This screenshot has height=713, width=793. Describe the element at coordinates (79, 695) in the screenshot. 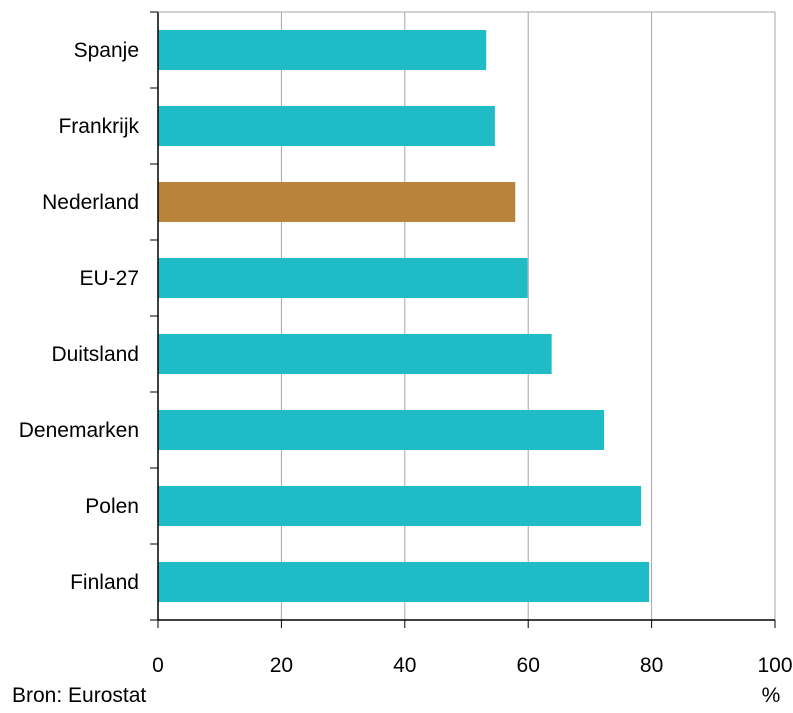

I see `source-note: Bron: Eurostat` at that location.